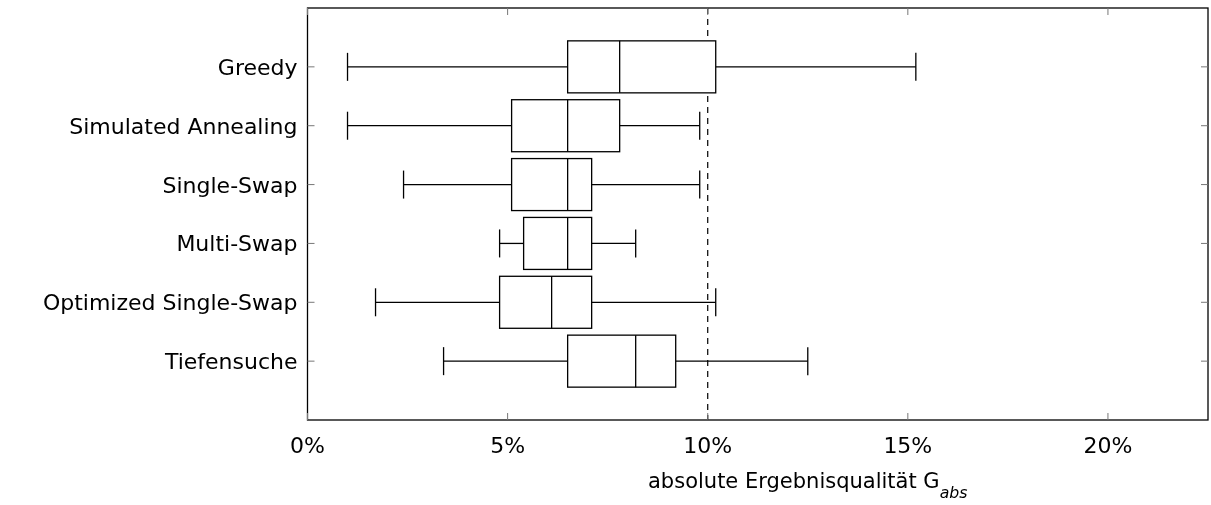 The image size is (1211, 505). What do you see at coordinates (230, 185) in the screenshot?
I see `y-tick-label: Single-Swap` at bounding box center [230, 185].